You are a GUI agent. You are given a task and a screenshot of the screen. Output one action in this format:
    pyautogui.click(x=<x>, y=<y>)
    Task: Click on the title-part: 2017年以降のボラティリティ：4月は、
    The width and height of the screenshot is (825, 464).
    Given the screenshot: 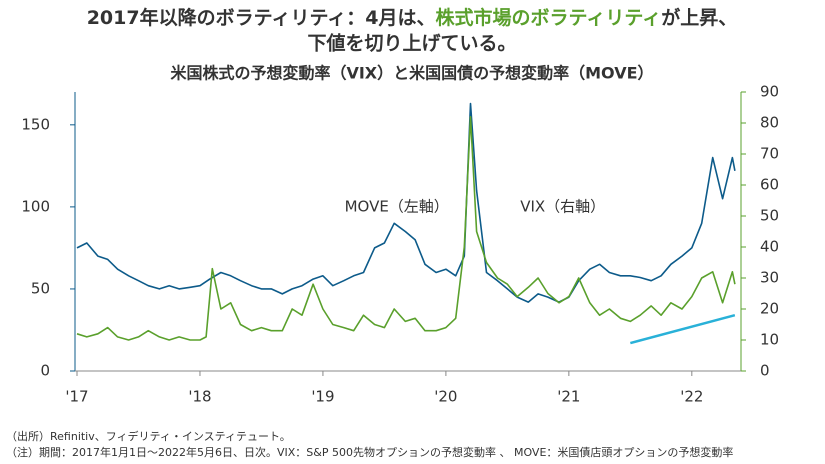 What is the action you would take?
    pyautogui.click(x=261, y=17)
    